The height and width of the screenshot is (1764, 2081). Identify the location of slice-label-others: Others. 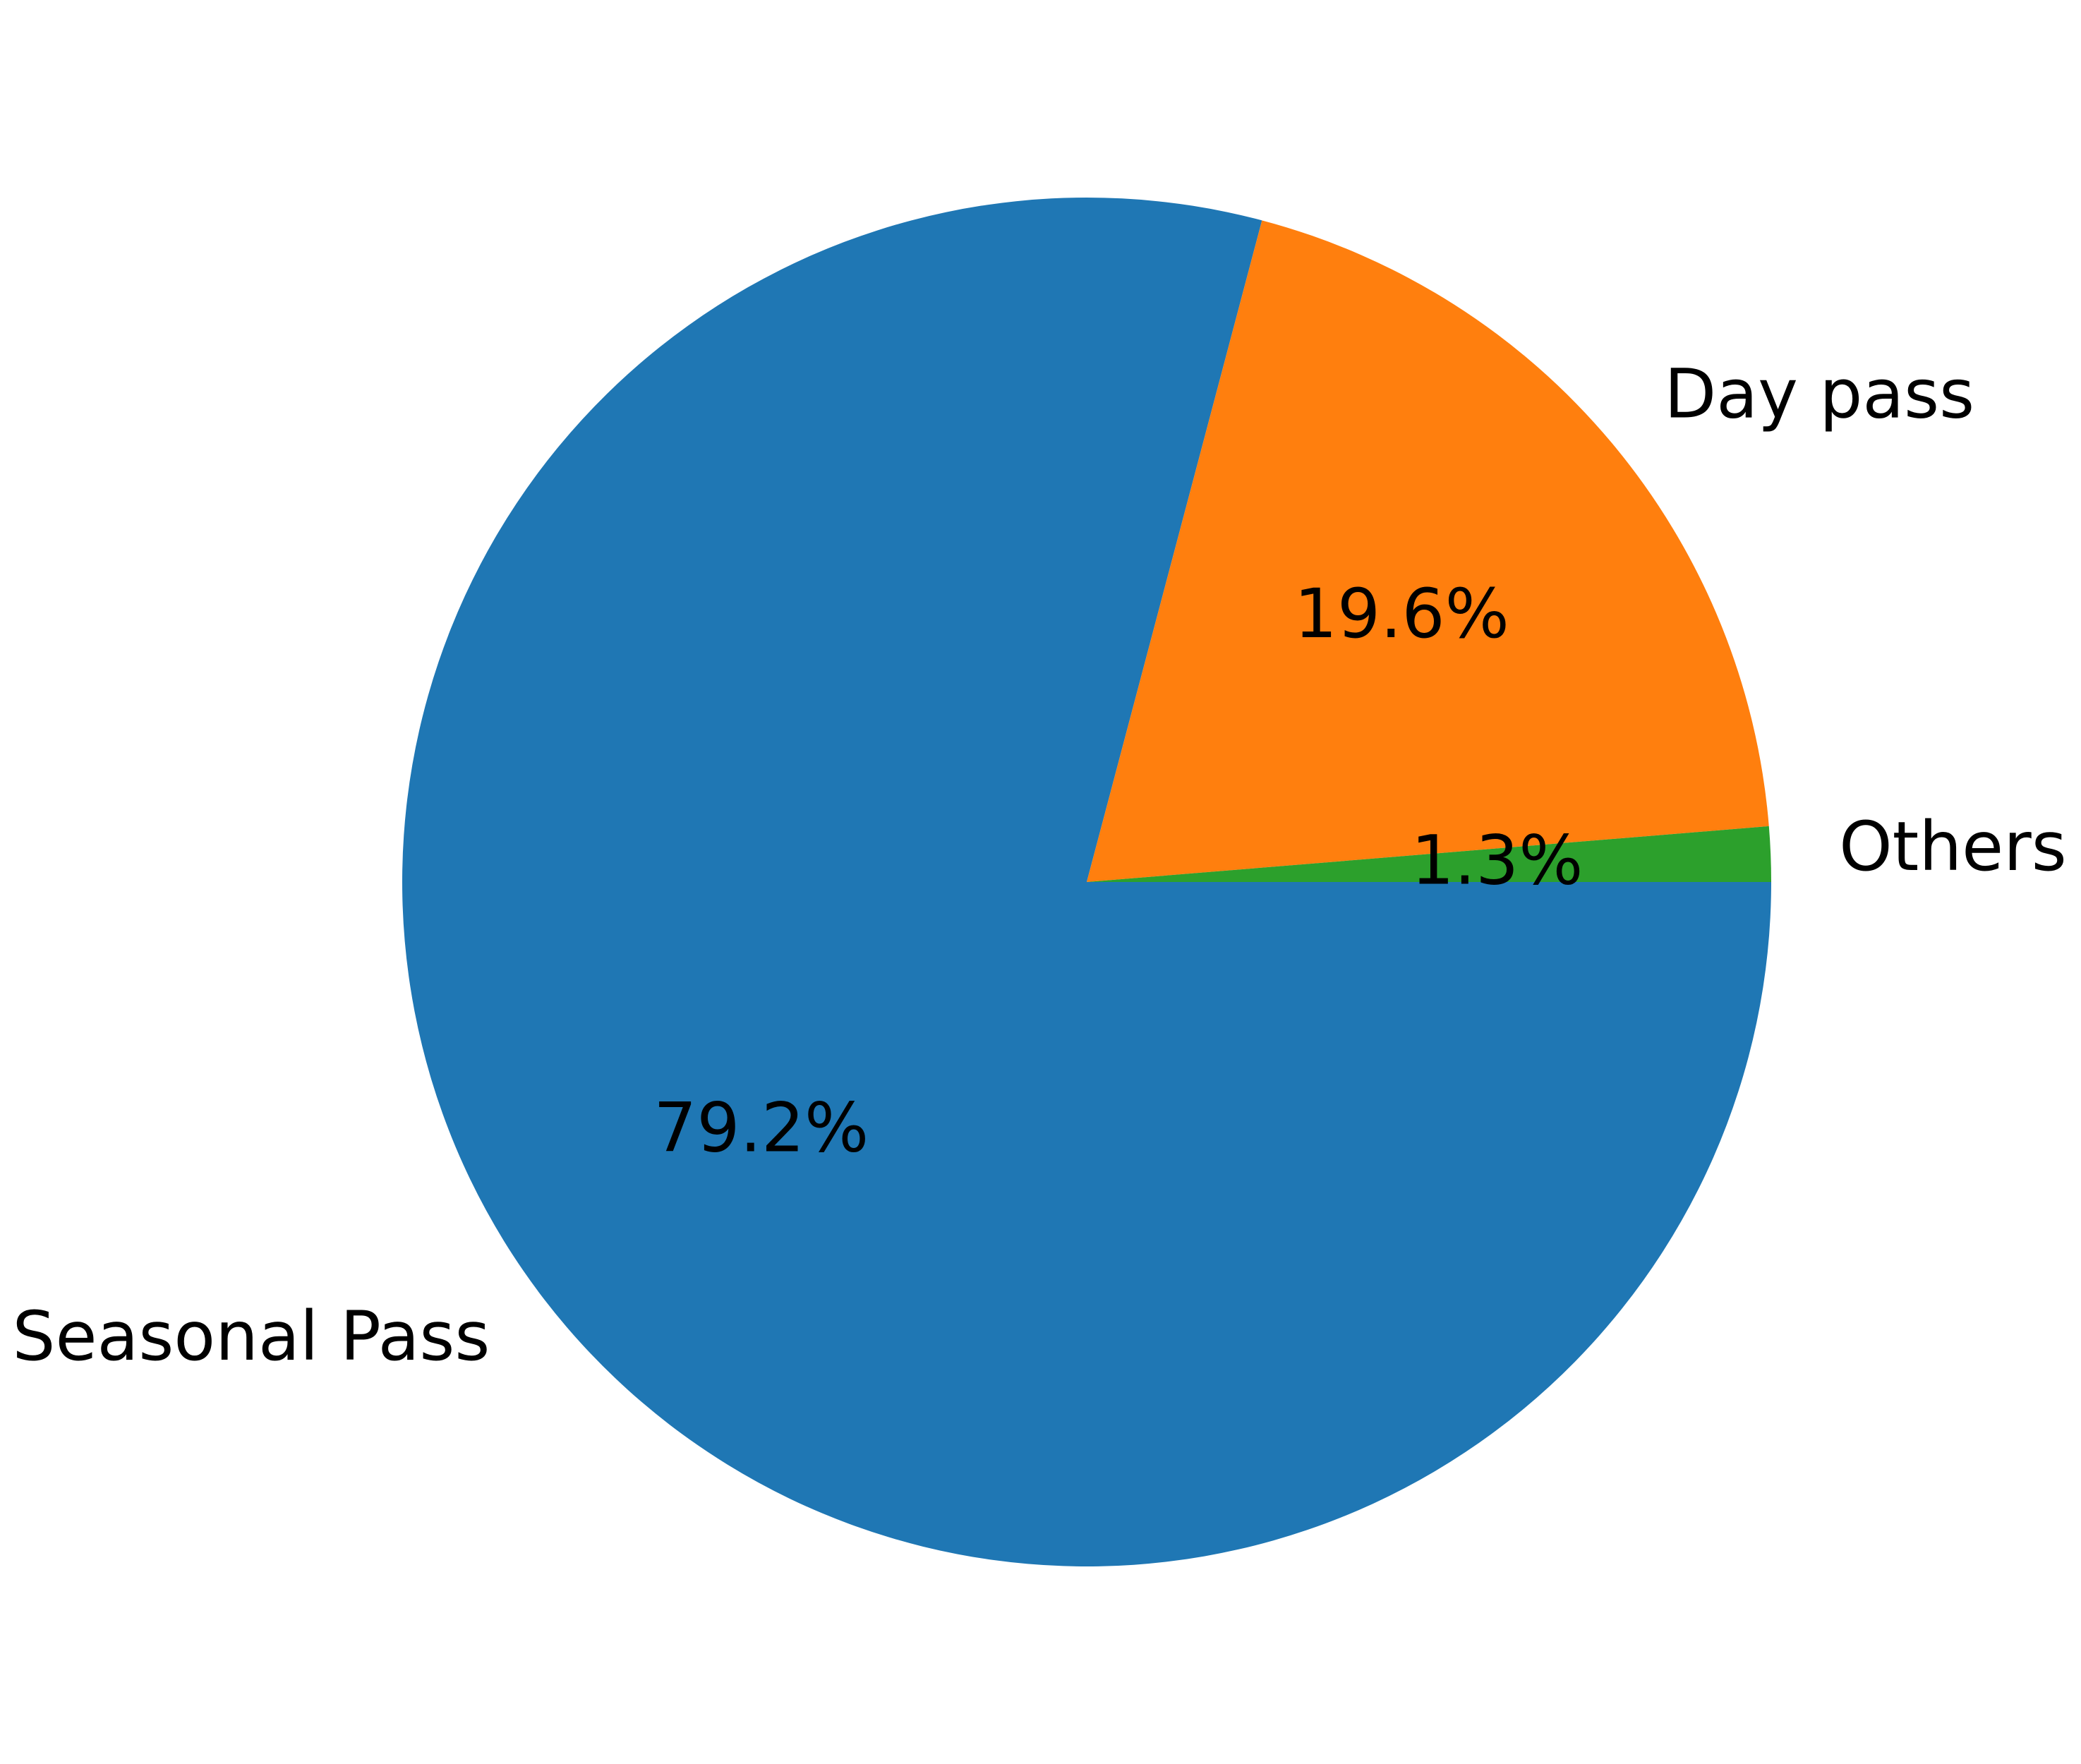
(1953, 846).